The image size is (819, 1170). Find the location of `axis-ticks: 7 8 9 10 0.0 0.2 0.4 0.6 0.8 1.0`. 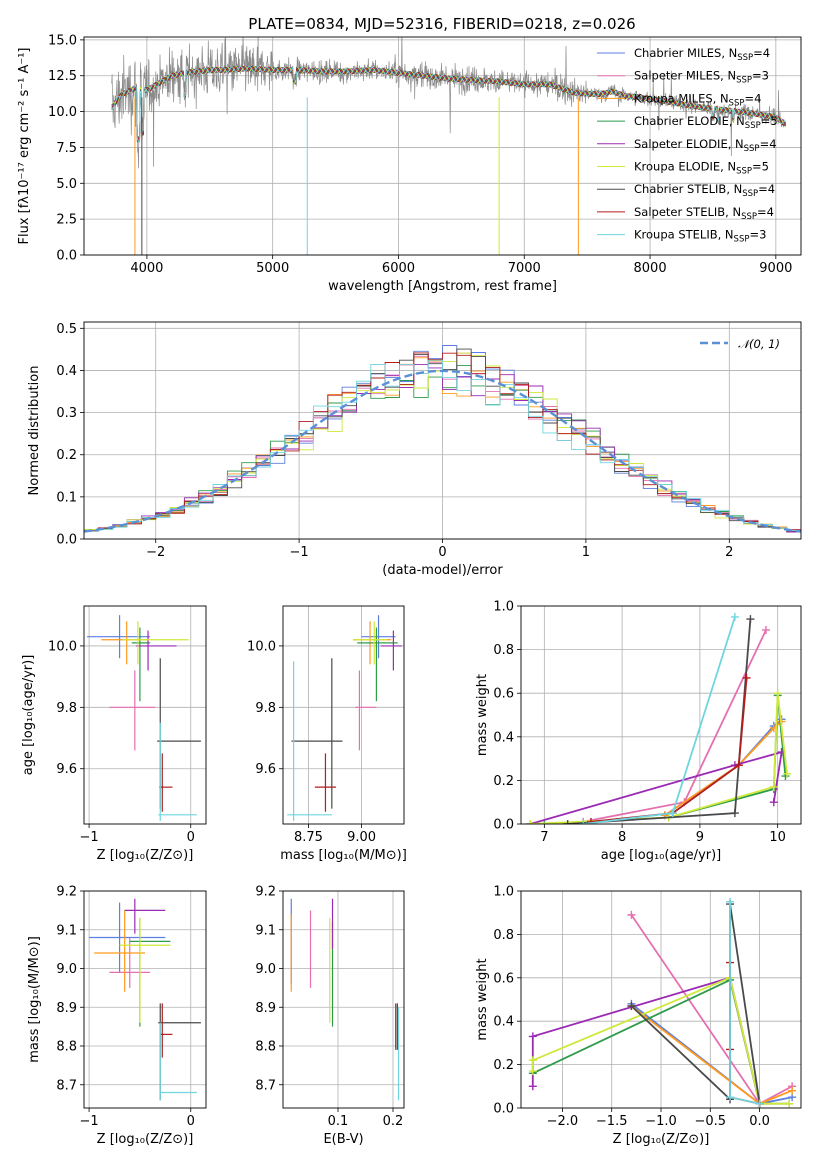

axis-ticks: 7 8 9 10 0.0 0.2 0.4 0.6 0.8 1.0 is located at coordinates (639, 723).